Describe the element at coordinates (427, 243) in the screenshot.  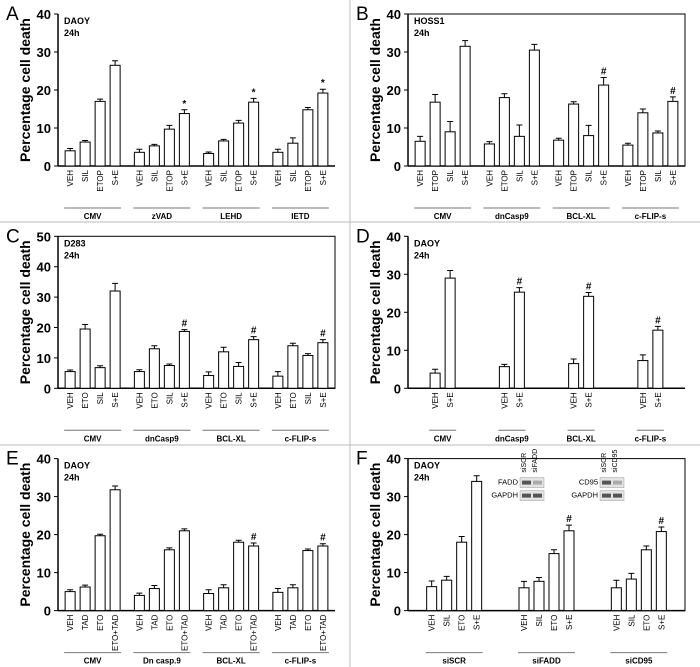
I see `annotation: DAOY` at that location.